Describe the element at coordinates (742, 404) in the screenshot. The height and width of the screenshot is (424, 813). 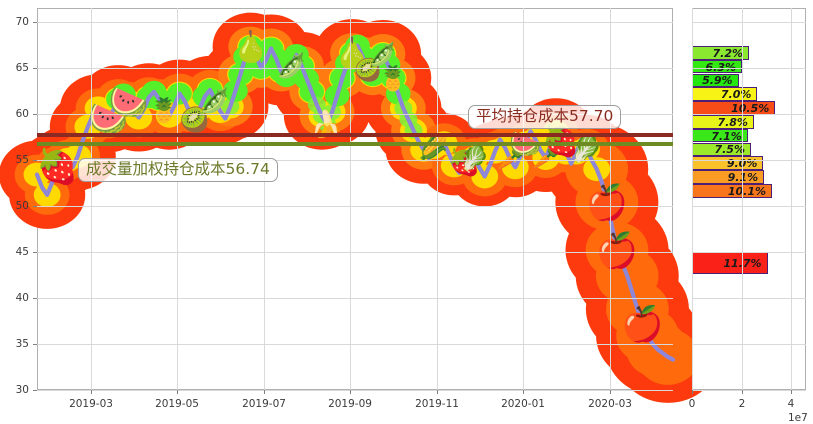
I see `volume-x-tick-label: 2` at that location.